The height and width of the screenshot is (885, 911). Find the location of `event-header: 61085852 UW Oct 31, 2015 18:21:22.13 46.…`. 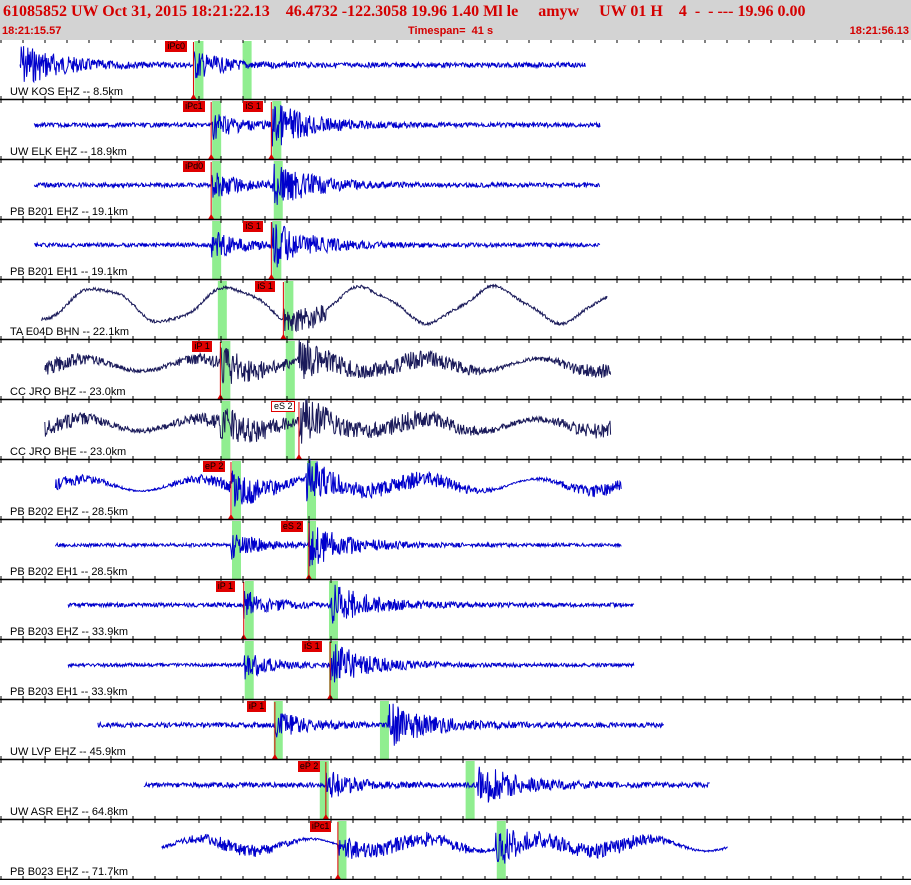

event-header: 61085852 UW Oct 31, 2015 18:21:22.13 46.… is located at coordinates (455, 20).